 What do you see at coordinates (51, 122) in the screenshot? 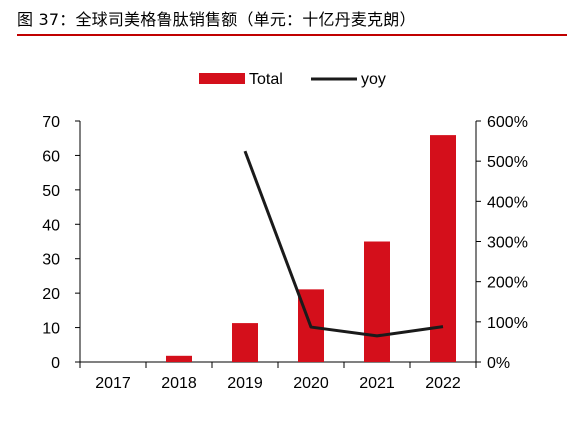
I see `left-axis-tick-label: 70` at bounding box center [51, 122].